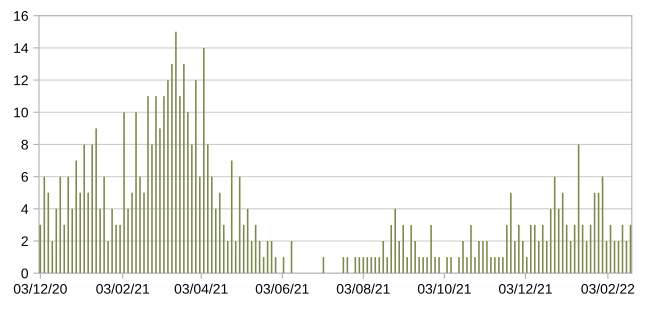  What do you see at coordinates (25, 241) in the screenshot?
I see `y-tick-label: 2` at bounding box center [25, 241].